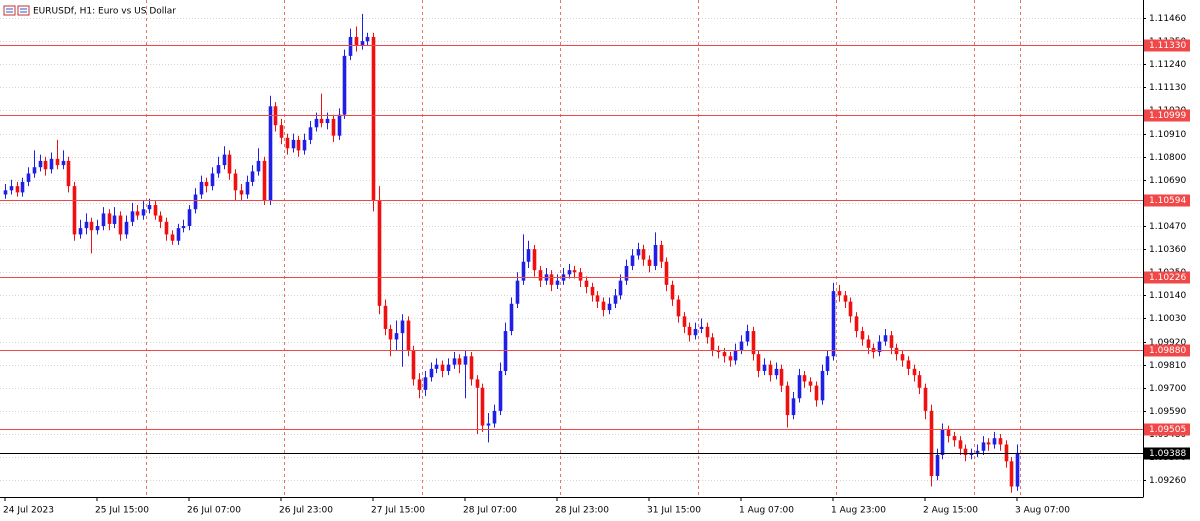 The height and width of the screenshot is (521, 1200). Describe the element at coordinates (214, 511) in the screenshot. I see `x-tick-label: 26 Jul 07:00` at that location.